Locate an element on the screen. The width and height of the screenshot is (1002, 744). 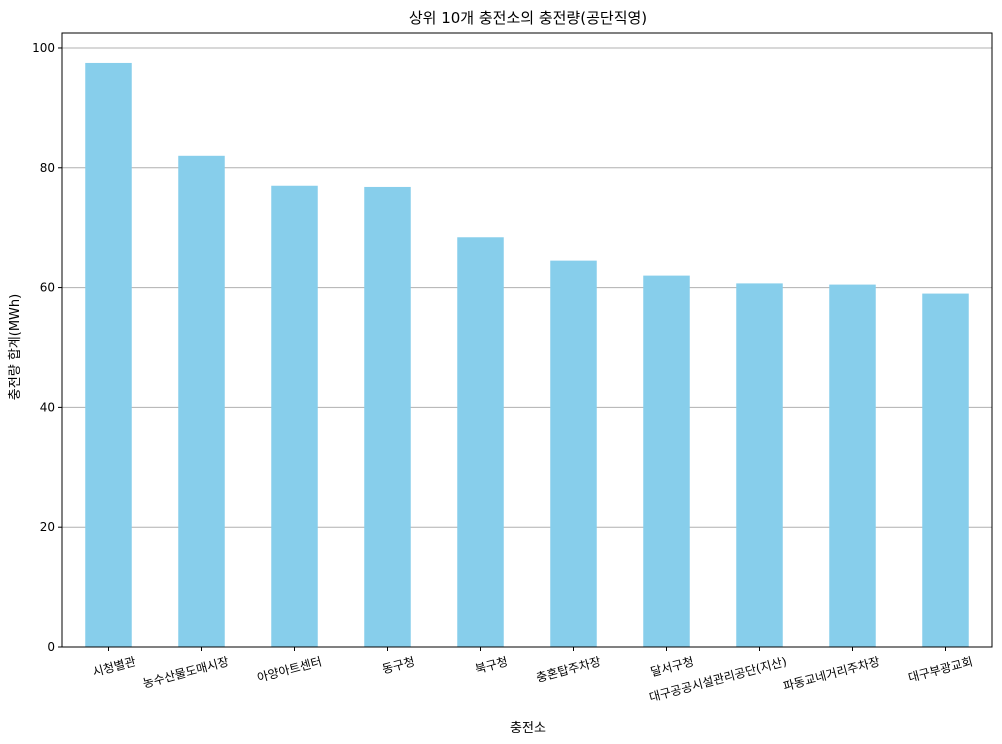
y-axis-ticks: 0 20 40 60 80 100 is located at coordinates (47, 347).